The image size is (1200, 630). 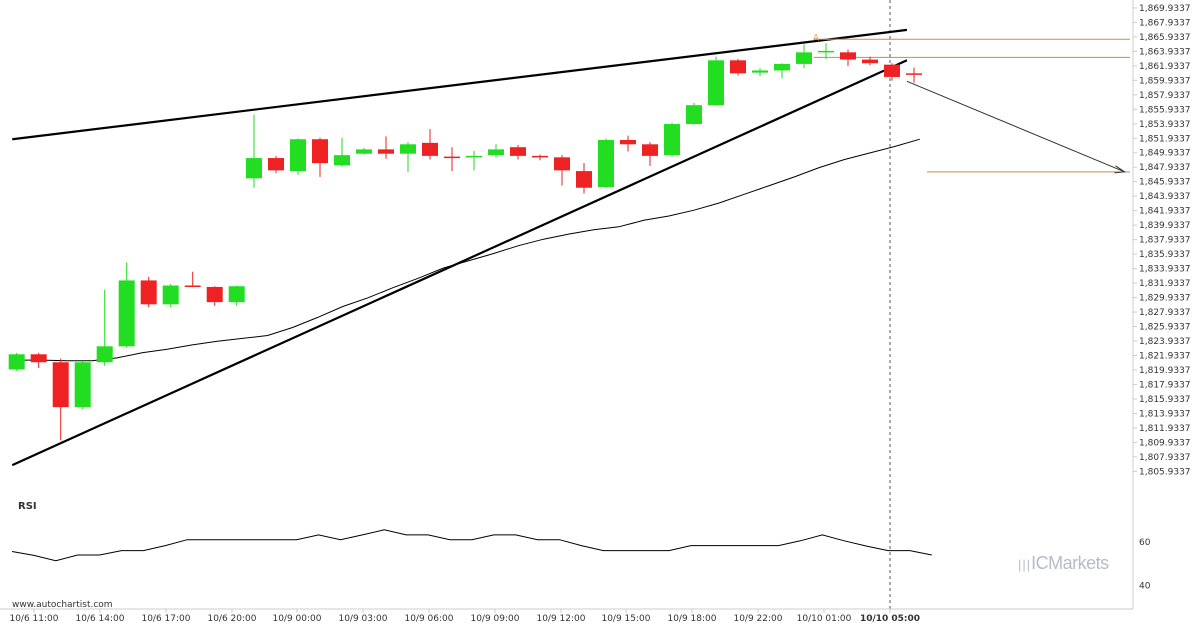 I want to click on y-tick-label: 1,849.9337, so click(x=1165, y=154).